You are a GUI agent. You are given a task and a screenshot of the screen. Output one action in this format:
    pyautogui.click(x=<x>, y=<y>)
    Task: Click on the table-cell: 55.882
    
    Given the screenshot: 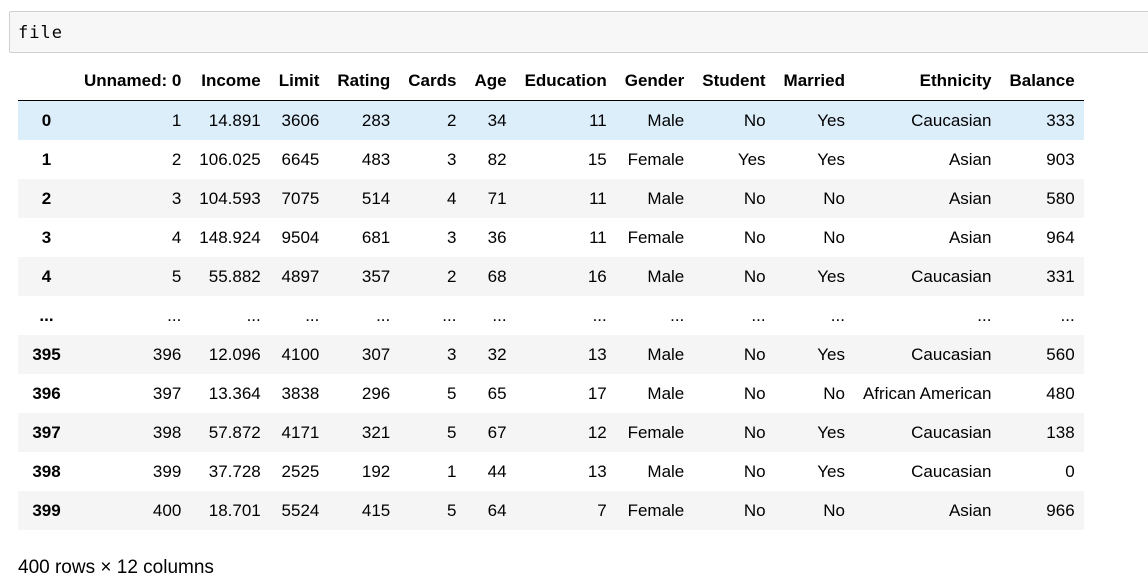 What is the action you would take?
    pyautogui.click(x=234, y=276)
    